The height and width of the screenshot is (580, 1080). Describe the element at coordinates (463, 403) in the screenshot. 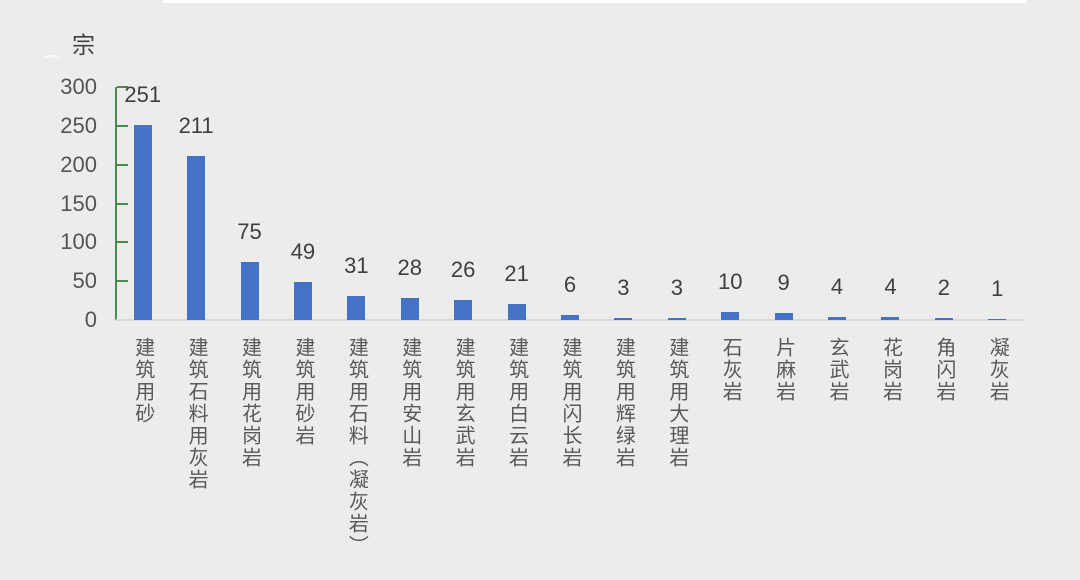

I see `category-label: 建筑用玄武岩` at that location.